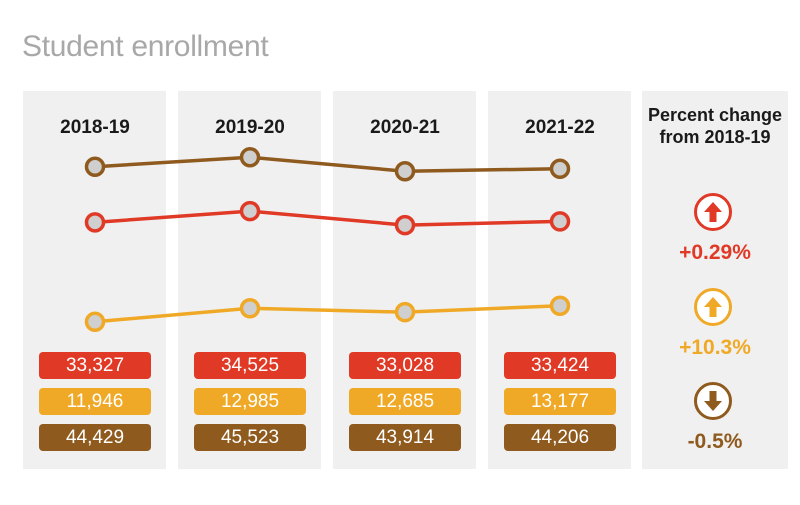 This screenshot has width=800, height=505. I want to click on series-line-gold, so click(327, 314).